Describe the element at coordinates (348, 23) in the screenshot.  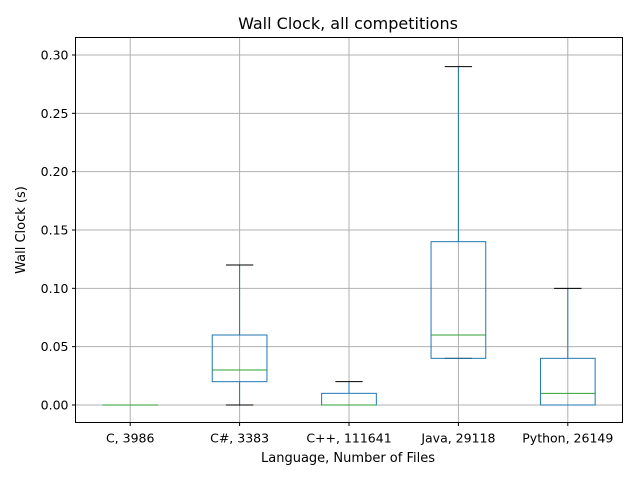
I see `chart-title: Wall Clock, all competitions` at that location.